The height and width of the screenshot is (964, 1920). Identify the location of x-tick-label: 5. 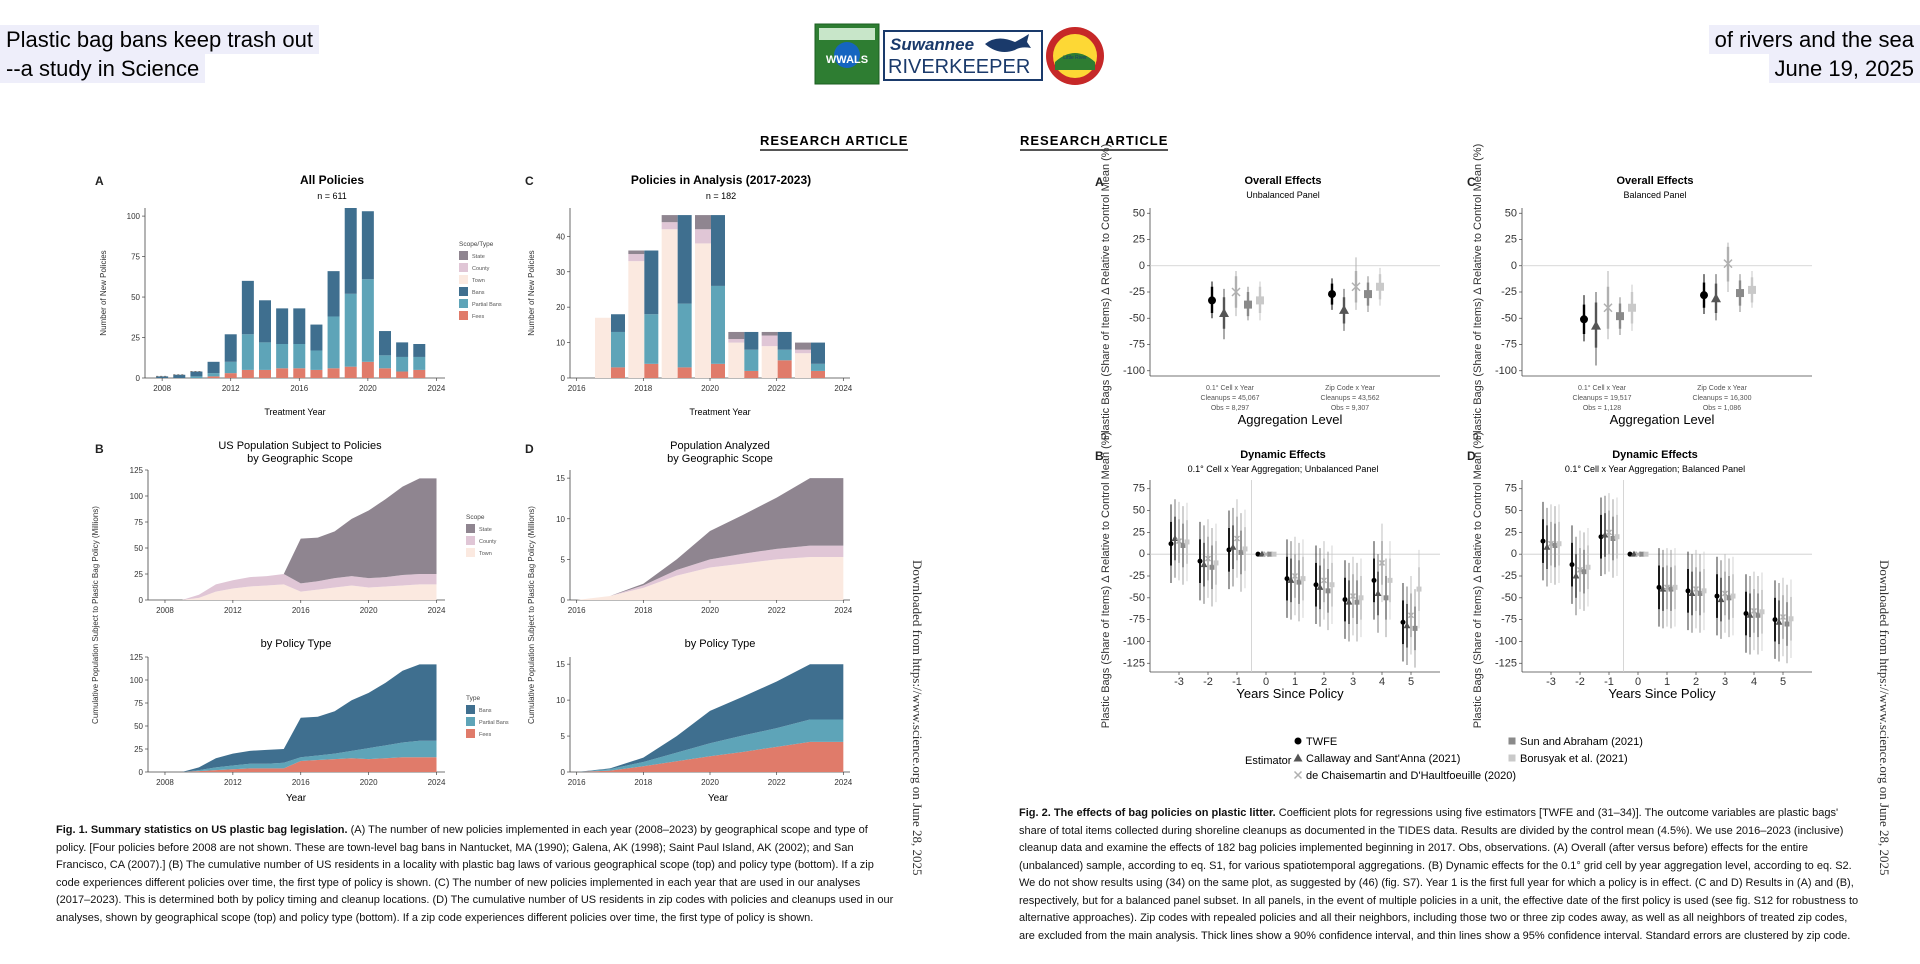
(1411, 682).